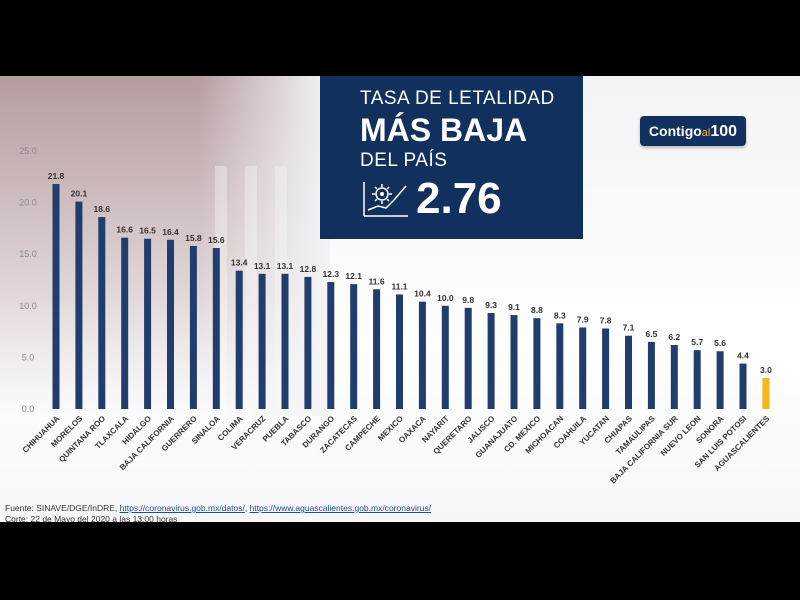 Image resolution: width=800 pixels, height=600 pixels. Describe the element at coordinates (124, 230) in the screenshot. I see `data-label: 16.6` at that location.